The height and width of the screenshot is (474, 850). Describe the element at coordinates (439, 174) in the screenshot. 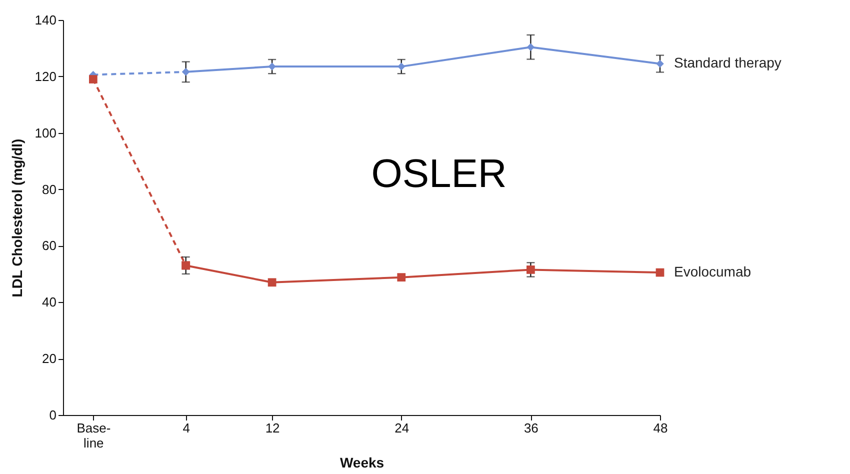

I see `annotation: OSLER` at that location.